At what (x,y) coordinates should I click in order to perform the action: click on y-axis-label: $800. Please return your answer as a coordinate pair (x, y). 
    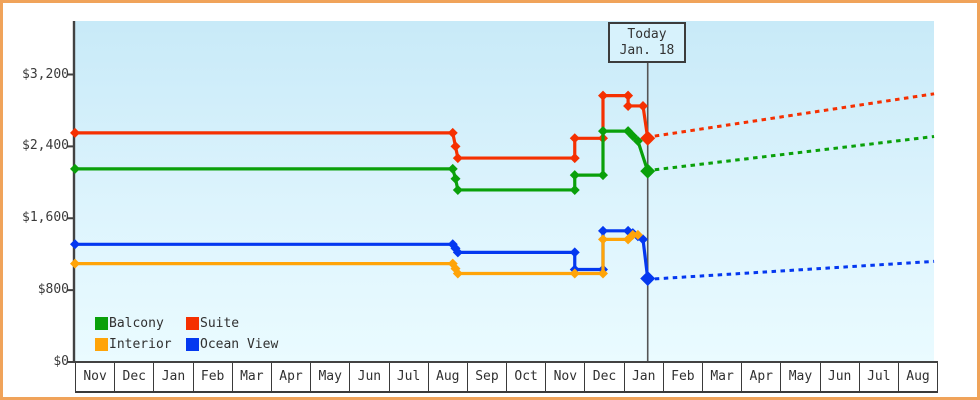
    Looking at the image, I should click on (53, 290).